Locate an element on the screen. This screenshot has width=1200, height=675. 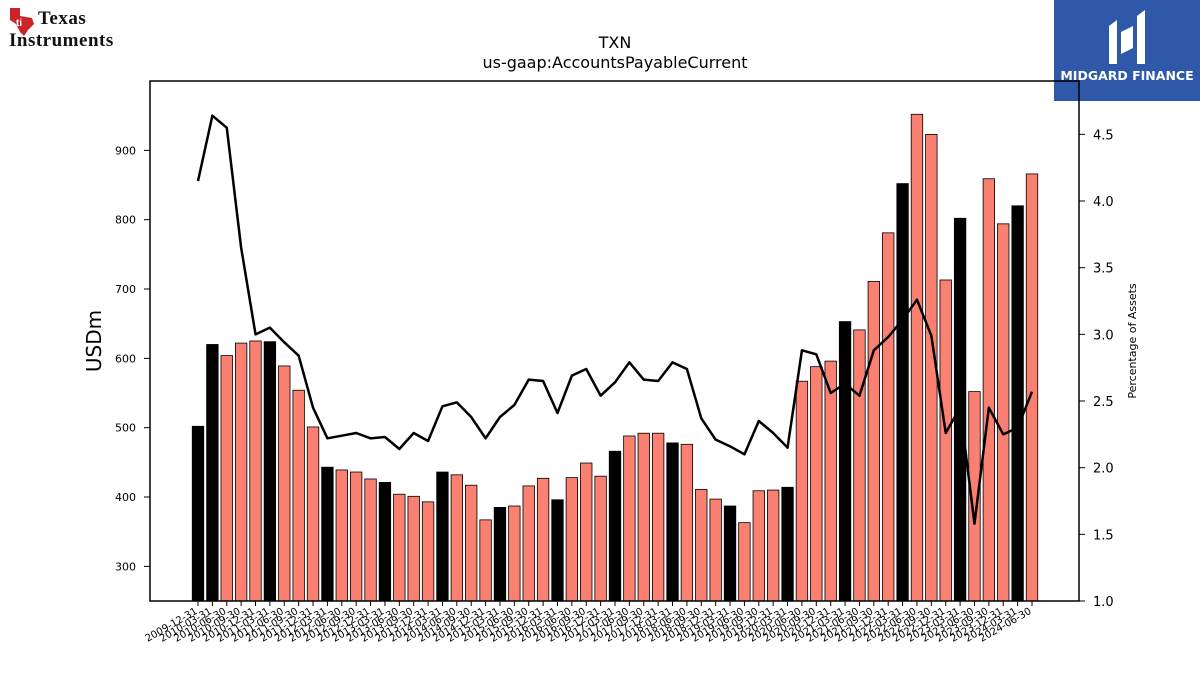
y2-axis-label: Percentage of Assets is located at coordinates (1132, 341).